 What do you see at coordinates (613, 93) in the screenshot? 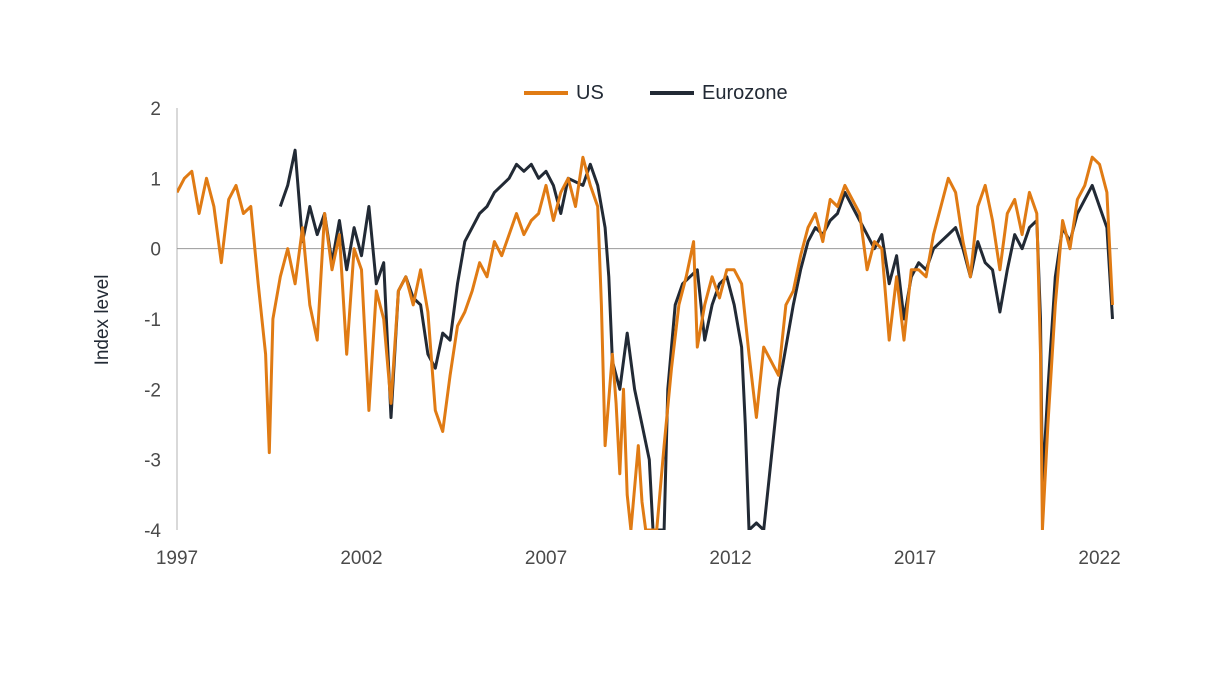
I see `legend: US Eurozone` at bounding box center [613, 93].